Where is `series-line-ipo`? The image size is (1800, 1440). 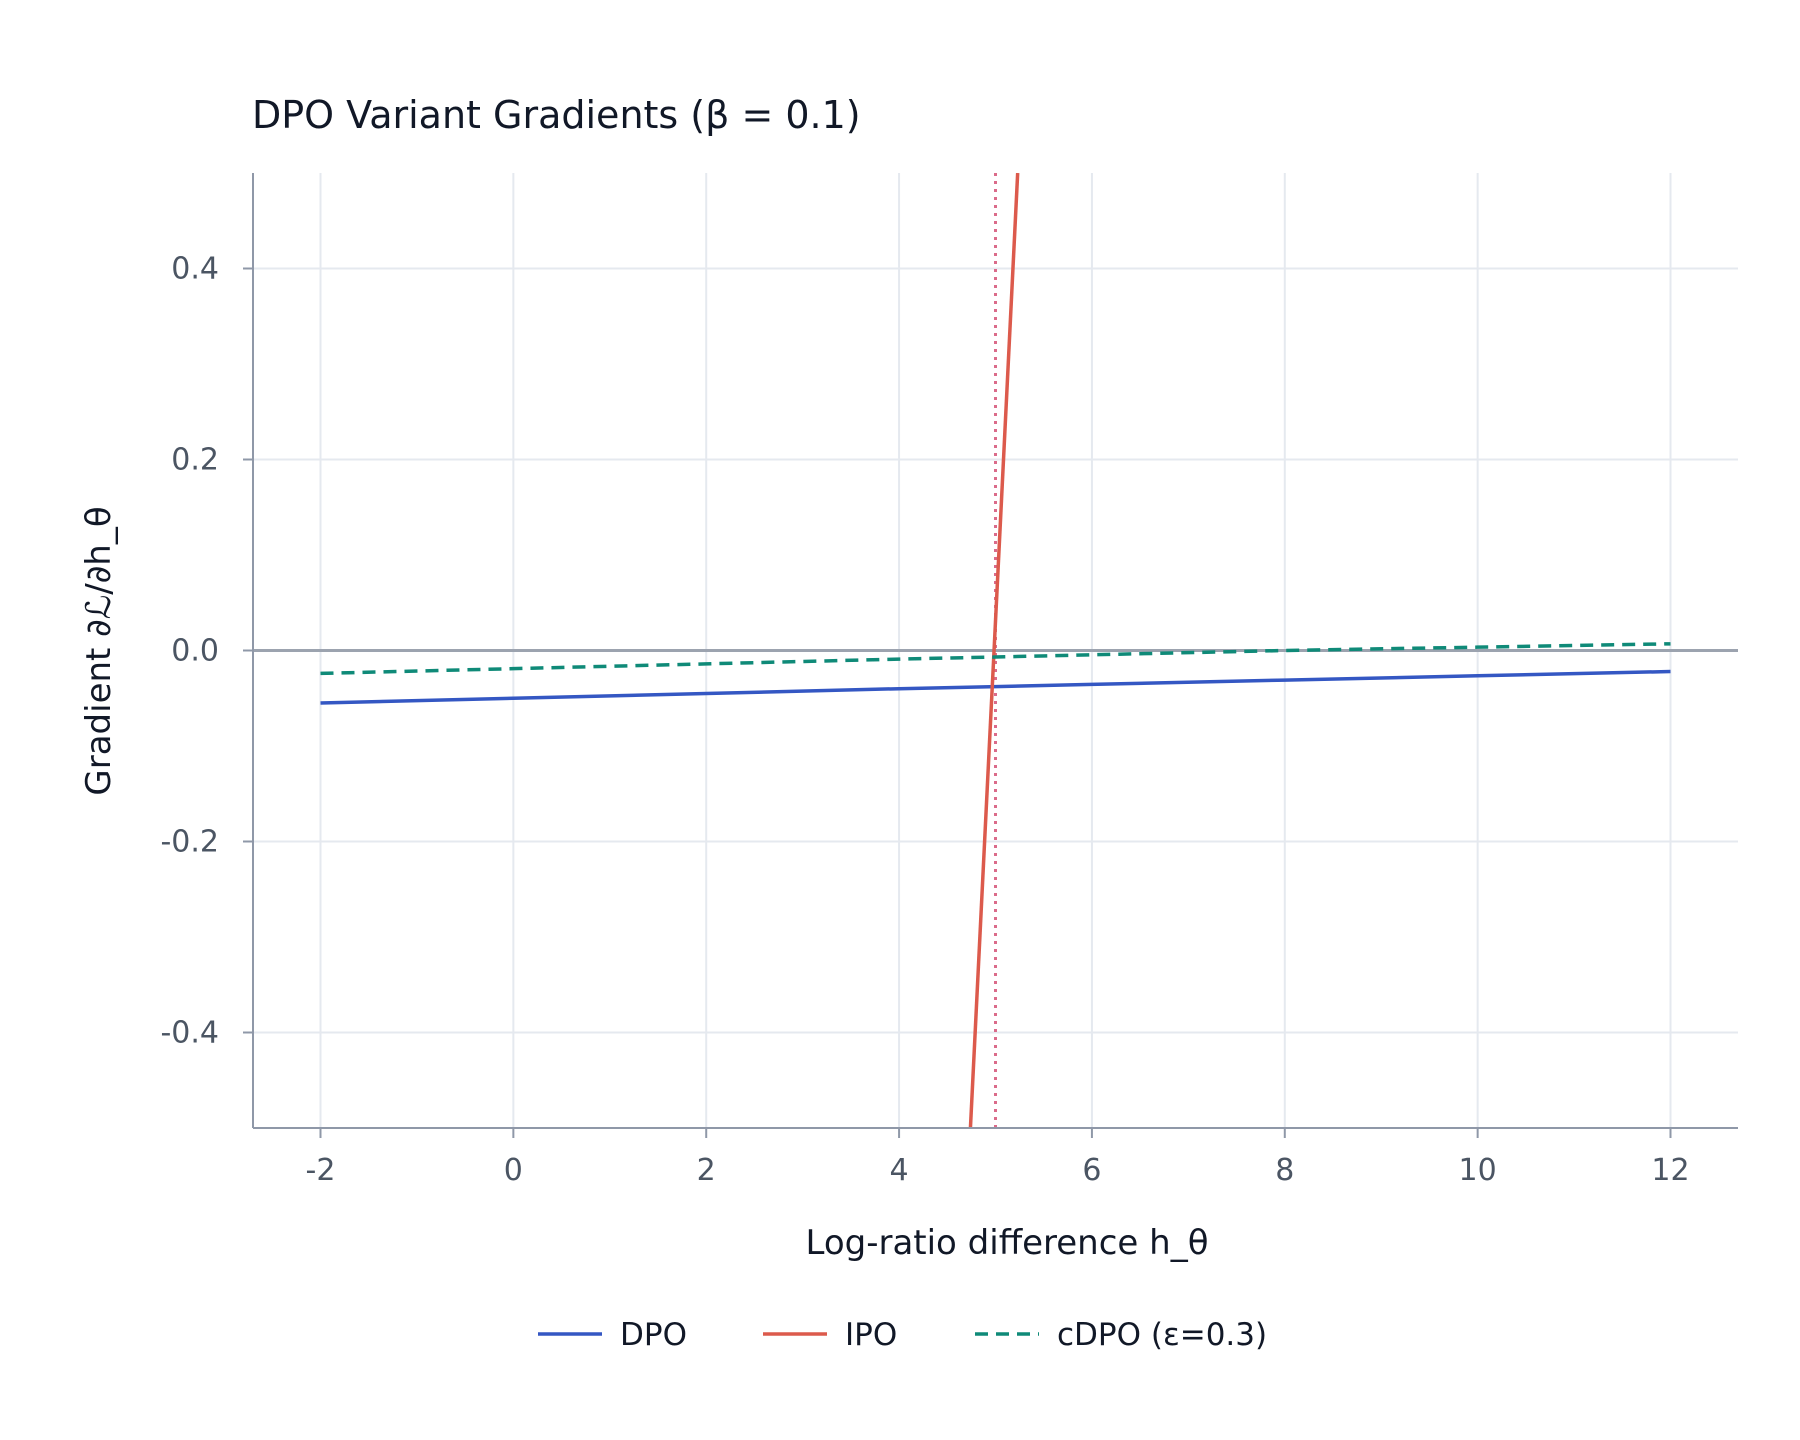
series-line-ipo is located at coordinates (994, 650).